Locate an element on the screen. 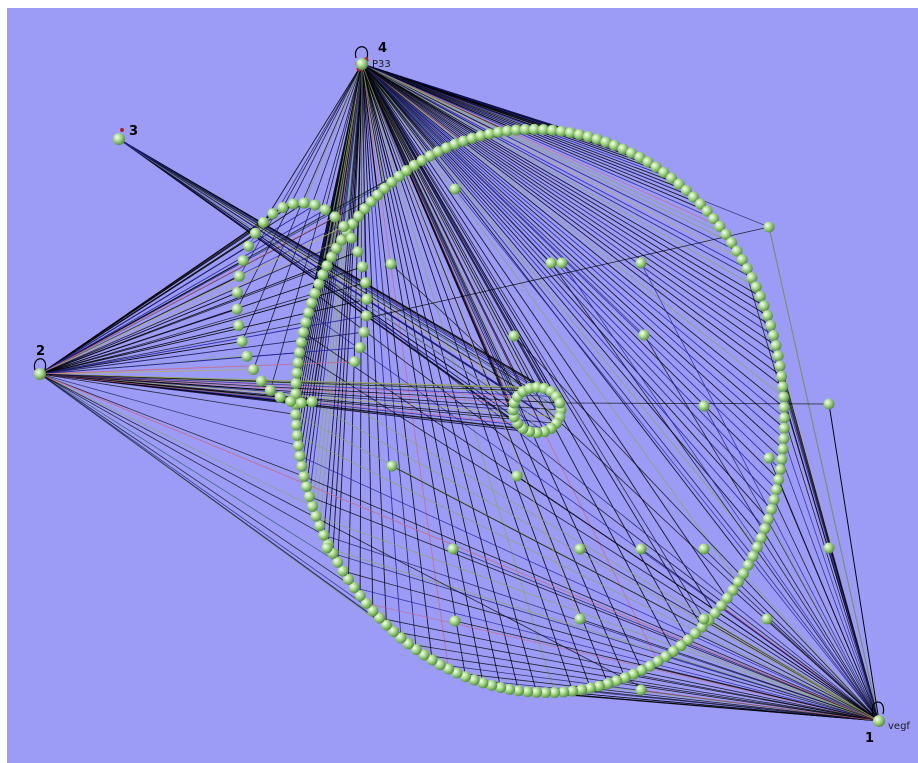  hub-node-4: 4 P33 is located at coordinates (372, 56).